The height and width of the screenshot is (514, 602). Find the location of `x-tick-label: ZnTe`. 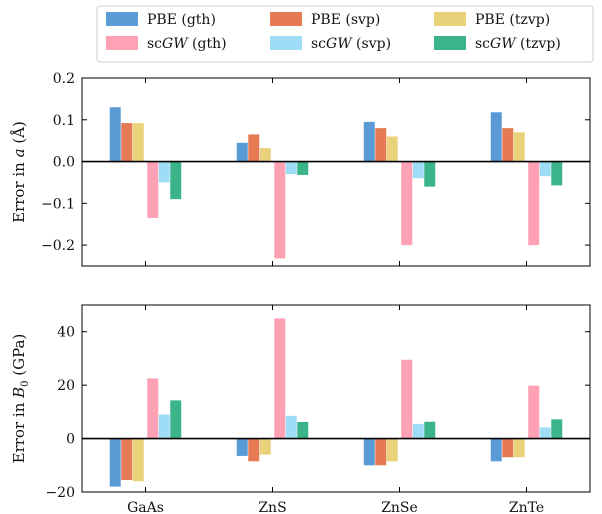

x-tick-label: ZnTe is located at coordinates (526, 507).